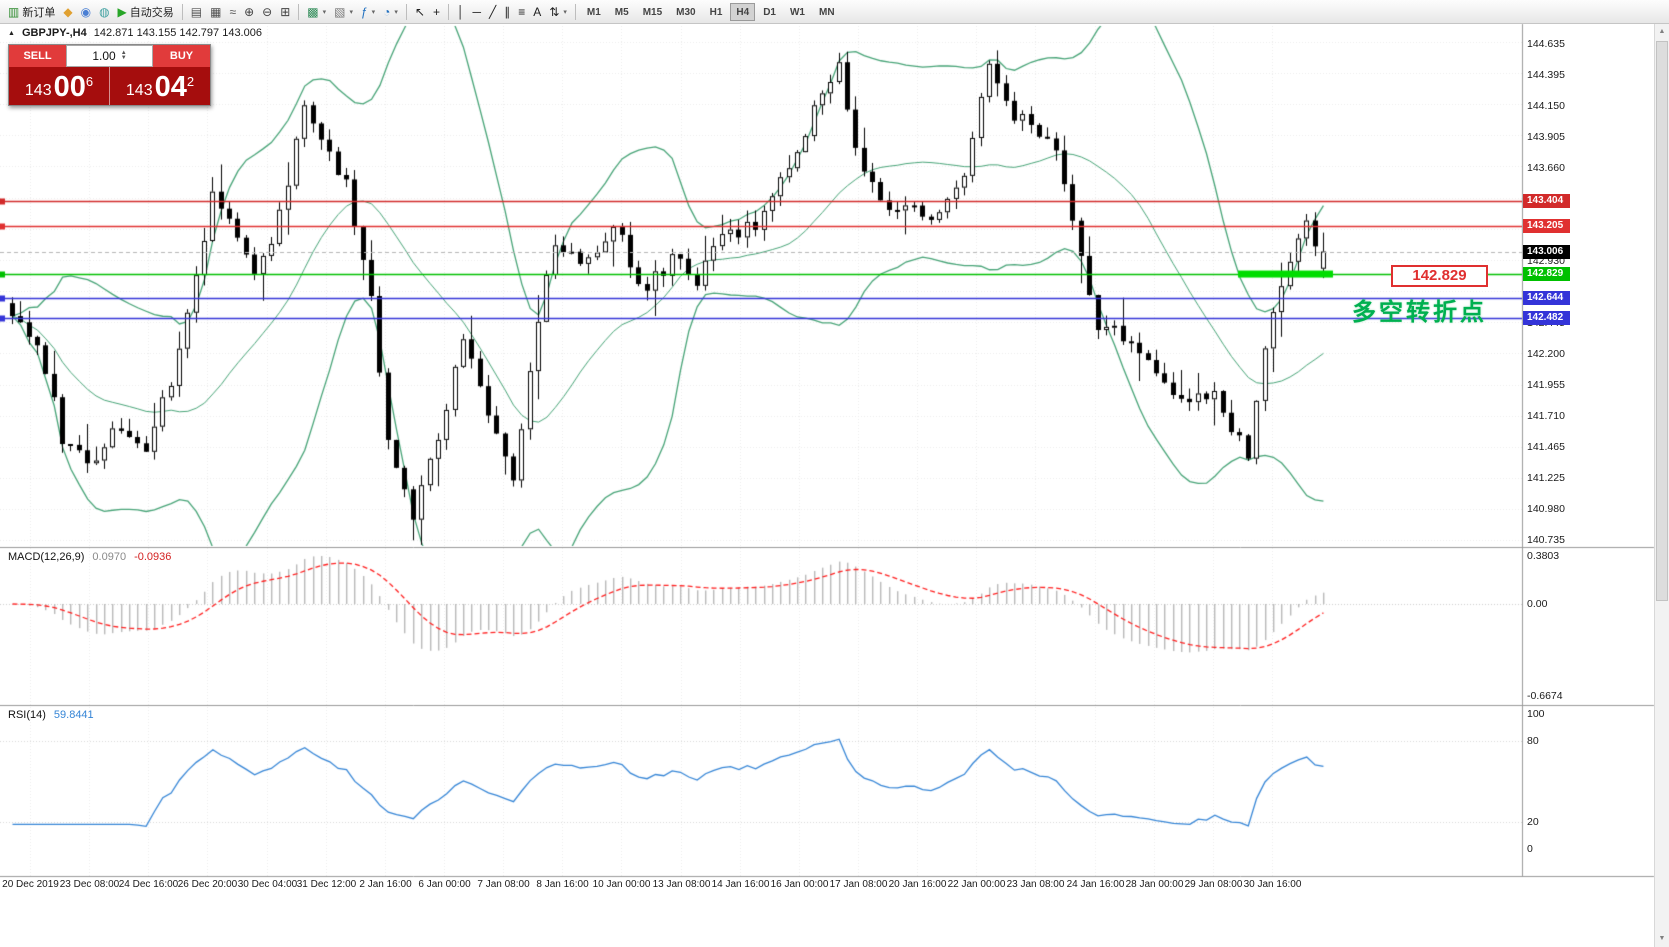  What do you see at coordinates (1662, 31) in the screenshot?
I see `scroll-up-button: ▲` at bounding box center [1662, 31].